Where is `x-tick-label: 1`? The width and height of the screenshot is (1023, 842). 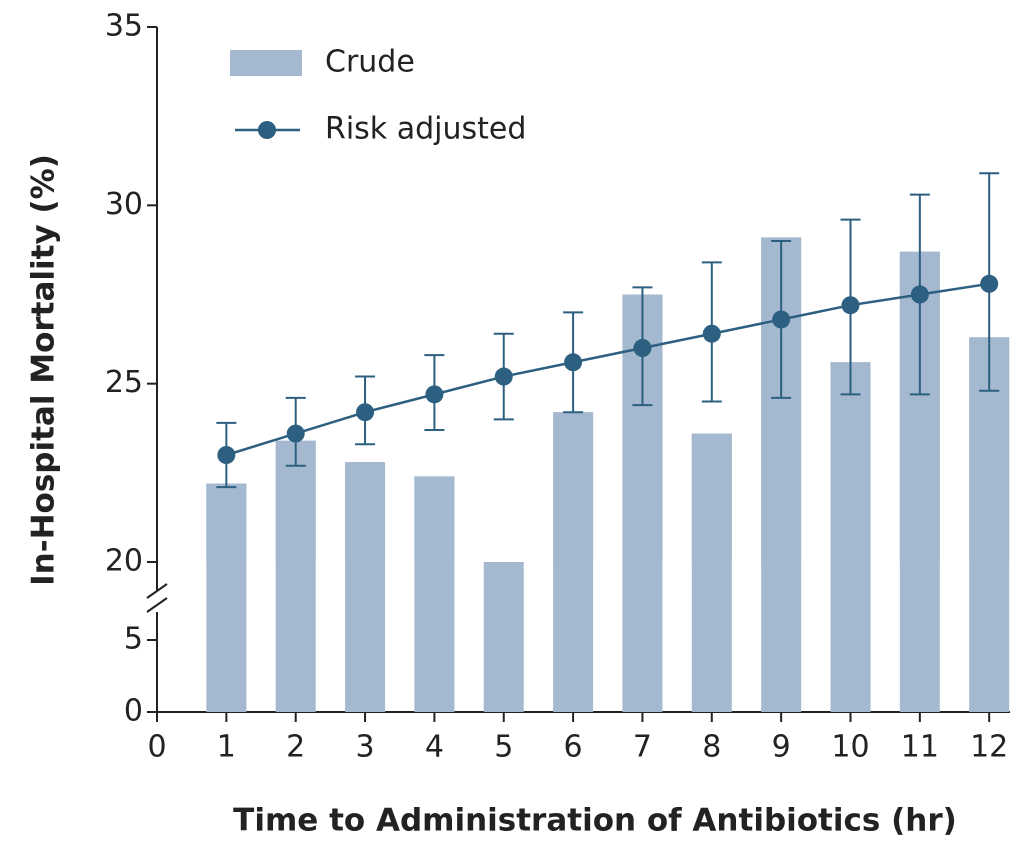
x-tick-label: 1 is located at coordinates (226, 747).